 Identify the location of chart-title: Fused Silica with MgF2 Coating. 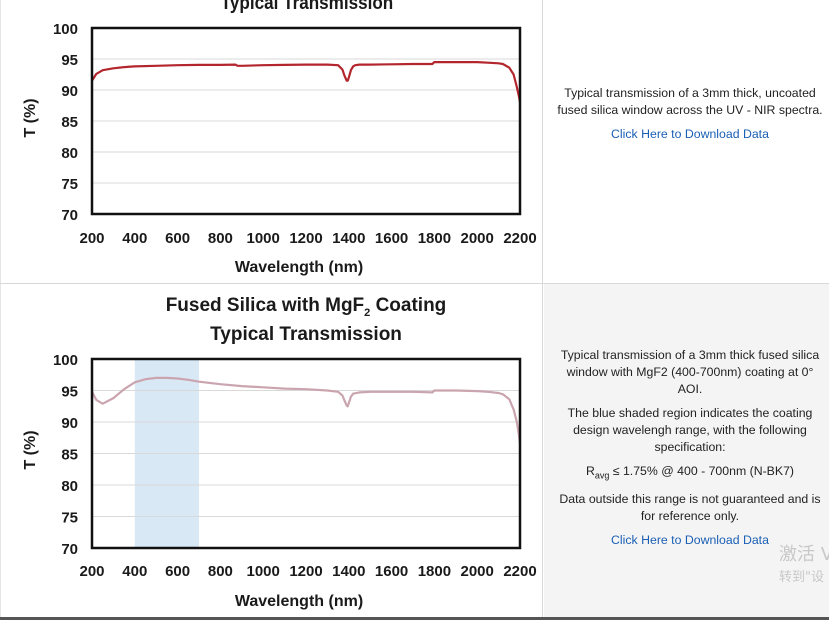
(306, 307).